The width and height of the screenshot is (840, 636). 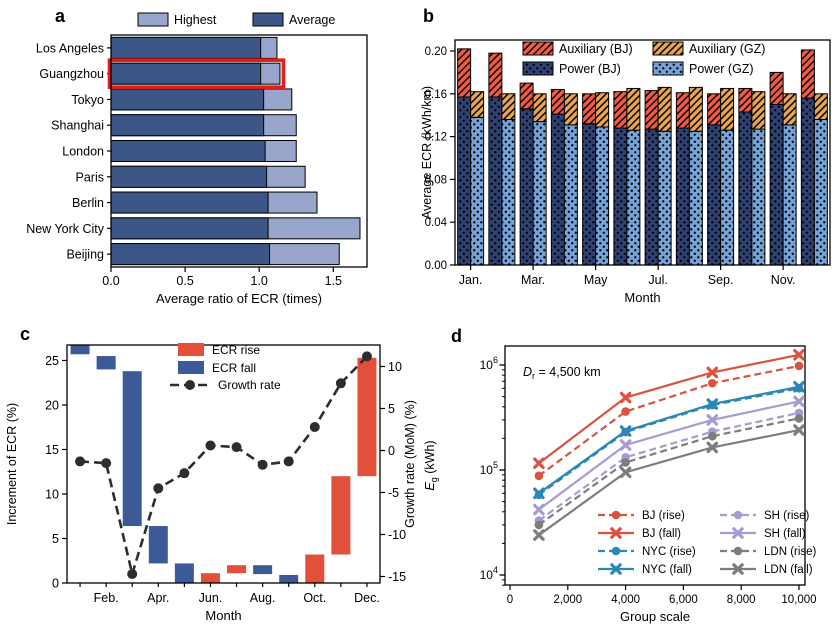 I want to click on svg-text: Mar., so click(x=533, y=280).